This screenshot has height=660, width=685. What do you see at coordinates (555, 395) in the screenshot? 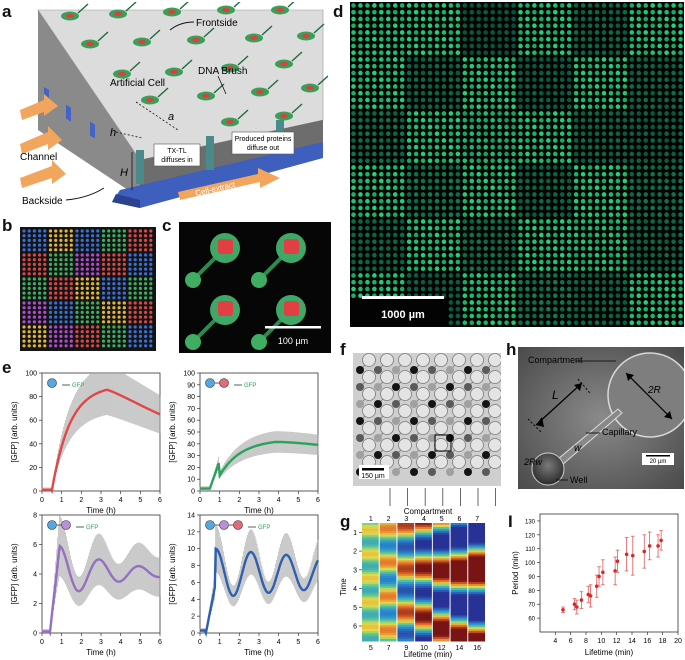
I see `label-L: L` at bounding box center [555, 395].